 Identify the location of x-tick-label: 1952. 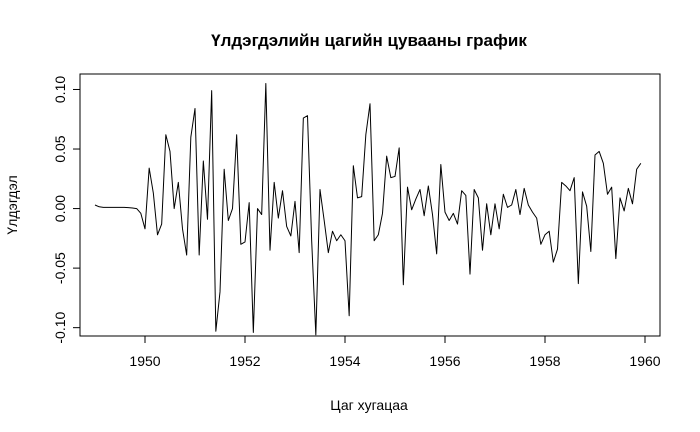
(244, 361).